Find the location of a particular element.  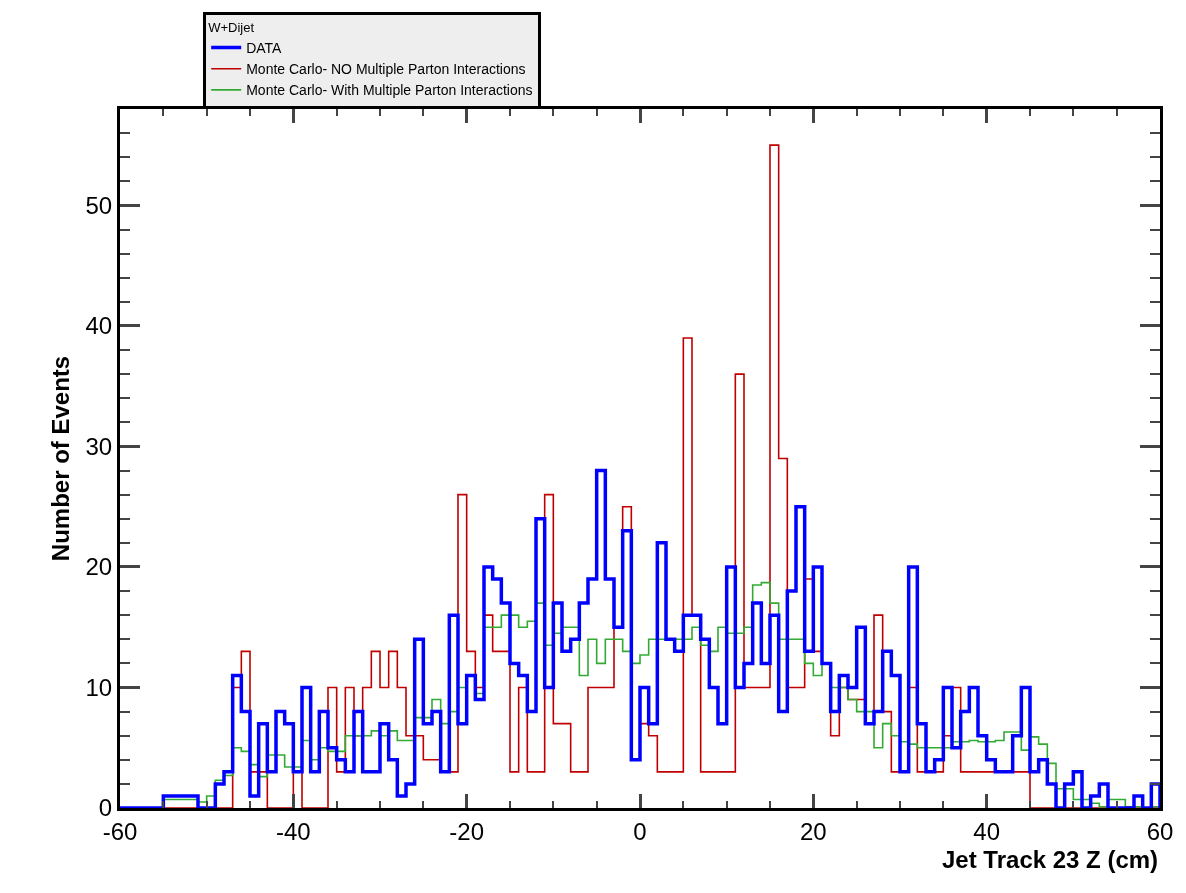

legend-label: Monte Carlo- With Multiple Parton Interactions is located at coordinates (389, 90).